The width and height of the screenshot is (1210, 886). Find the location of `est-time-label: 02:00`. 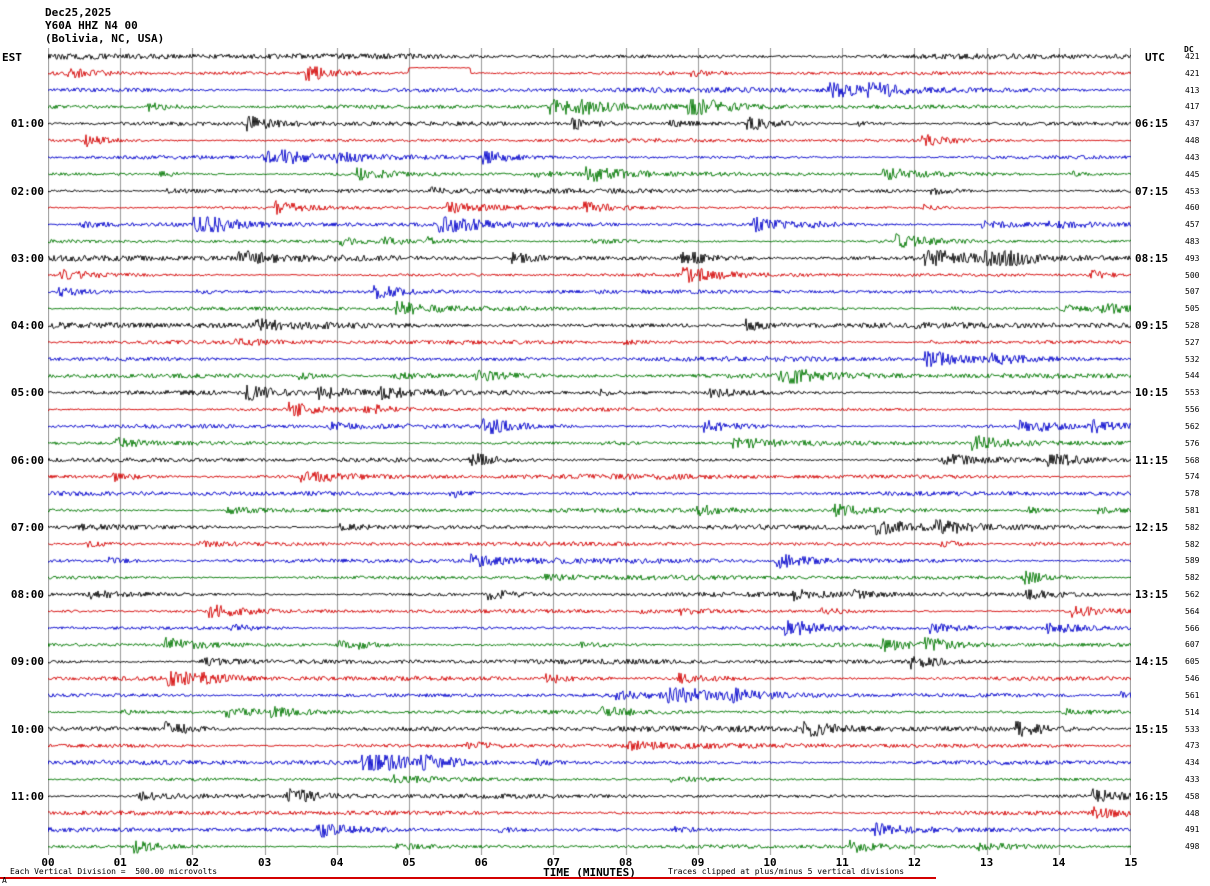

est-time-label: 02:00 is located at coordinates (27, 191).